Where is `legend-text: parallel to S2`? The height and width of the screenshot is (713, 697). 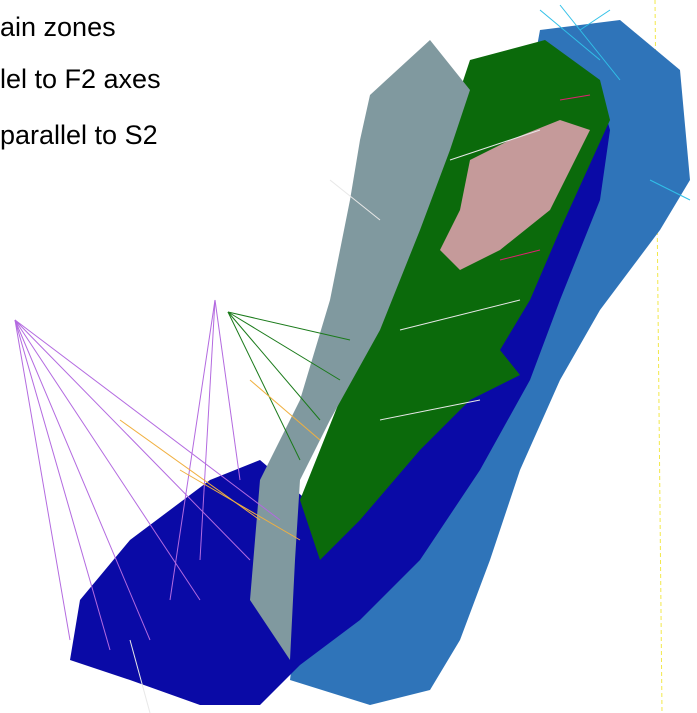
legend-text: parallel to S2 is located at coordinates (79, 135).